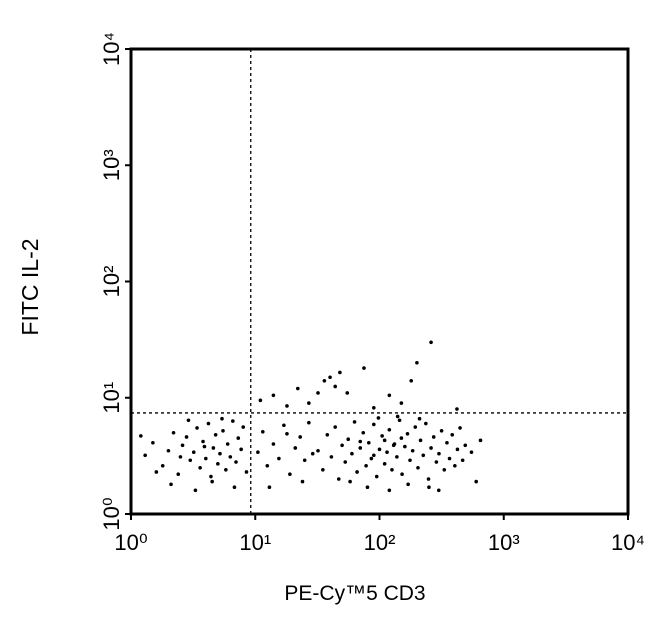 The height and width of the screenshot is (640, 649). What do you see at coordinates (111, 165) in the screenshot?
I see `y-tick-label: 10³` at bounding box center [111, 165].